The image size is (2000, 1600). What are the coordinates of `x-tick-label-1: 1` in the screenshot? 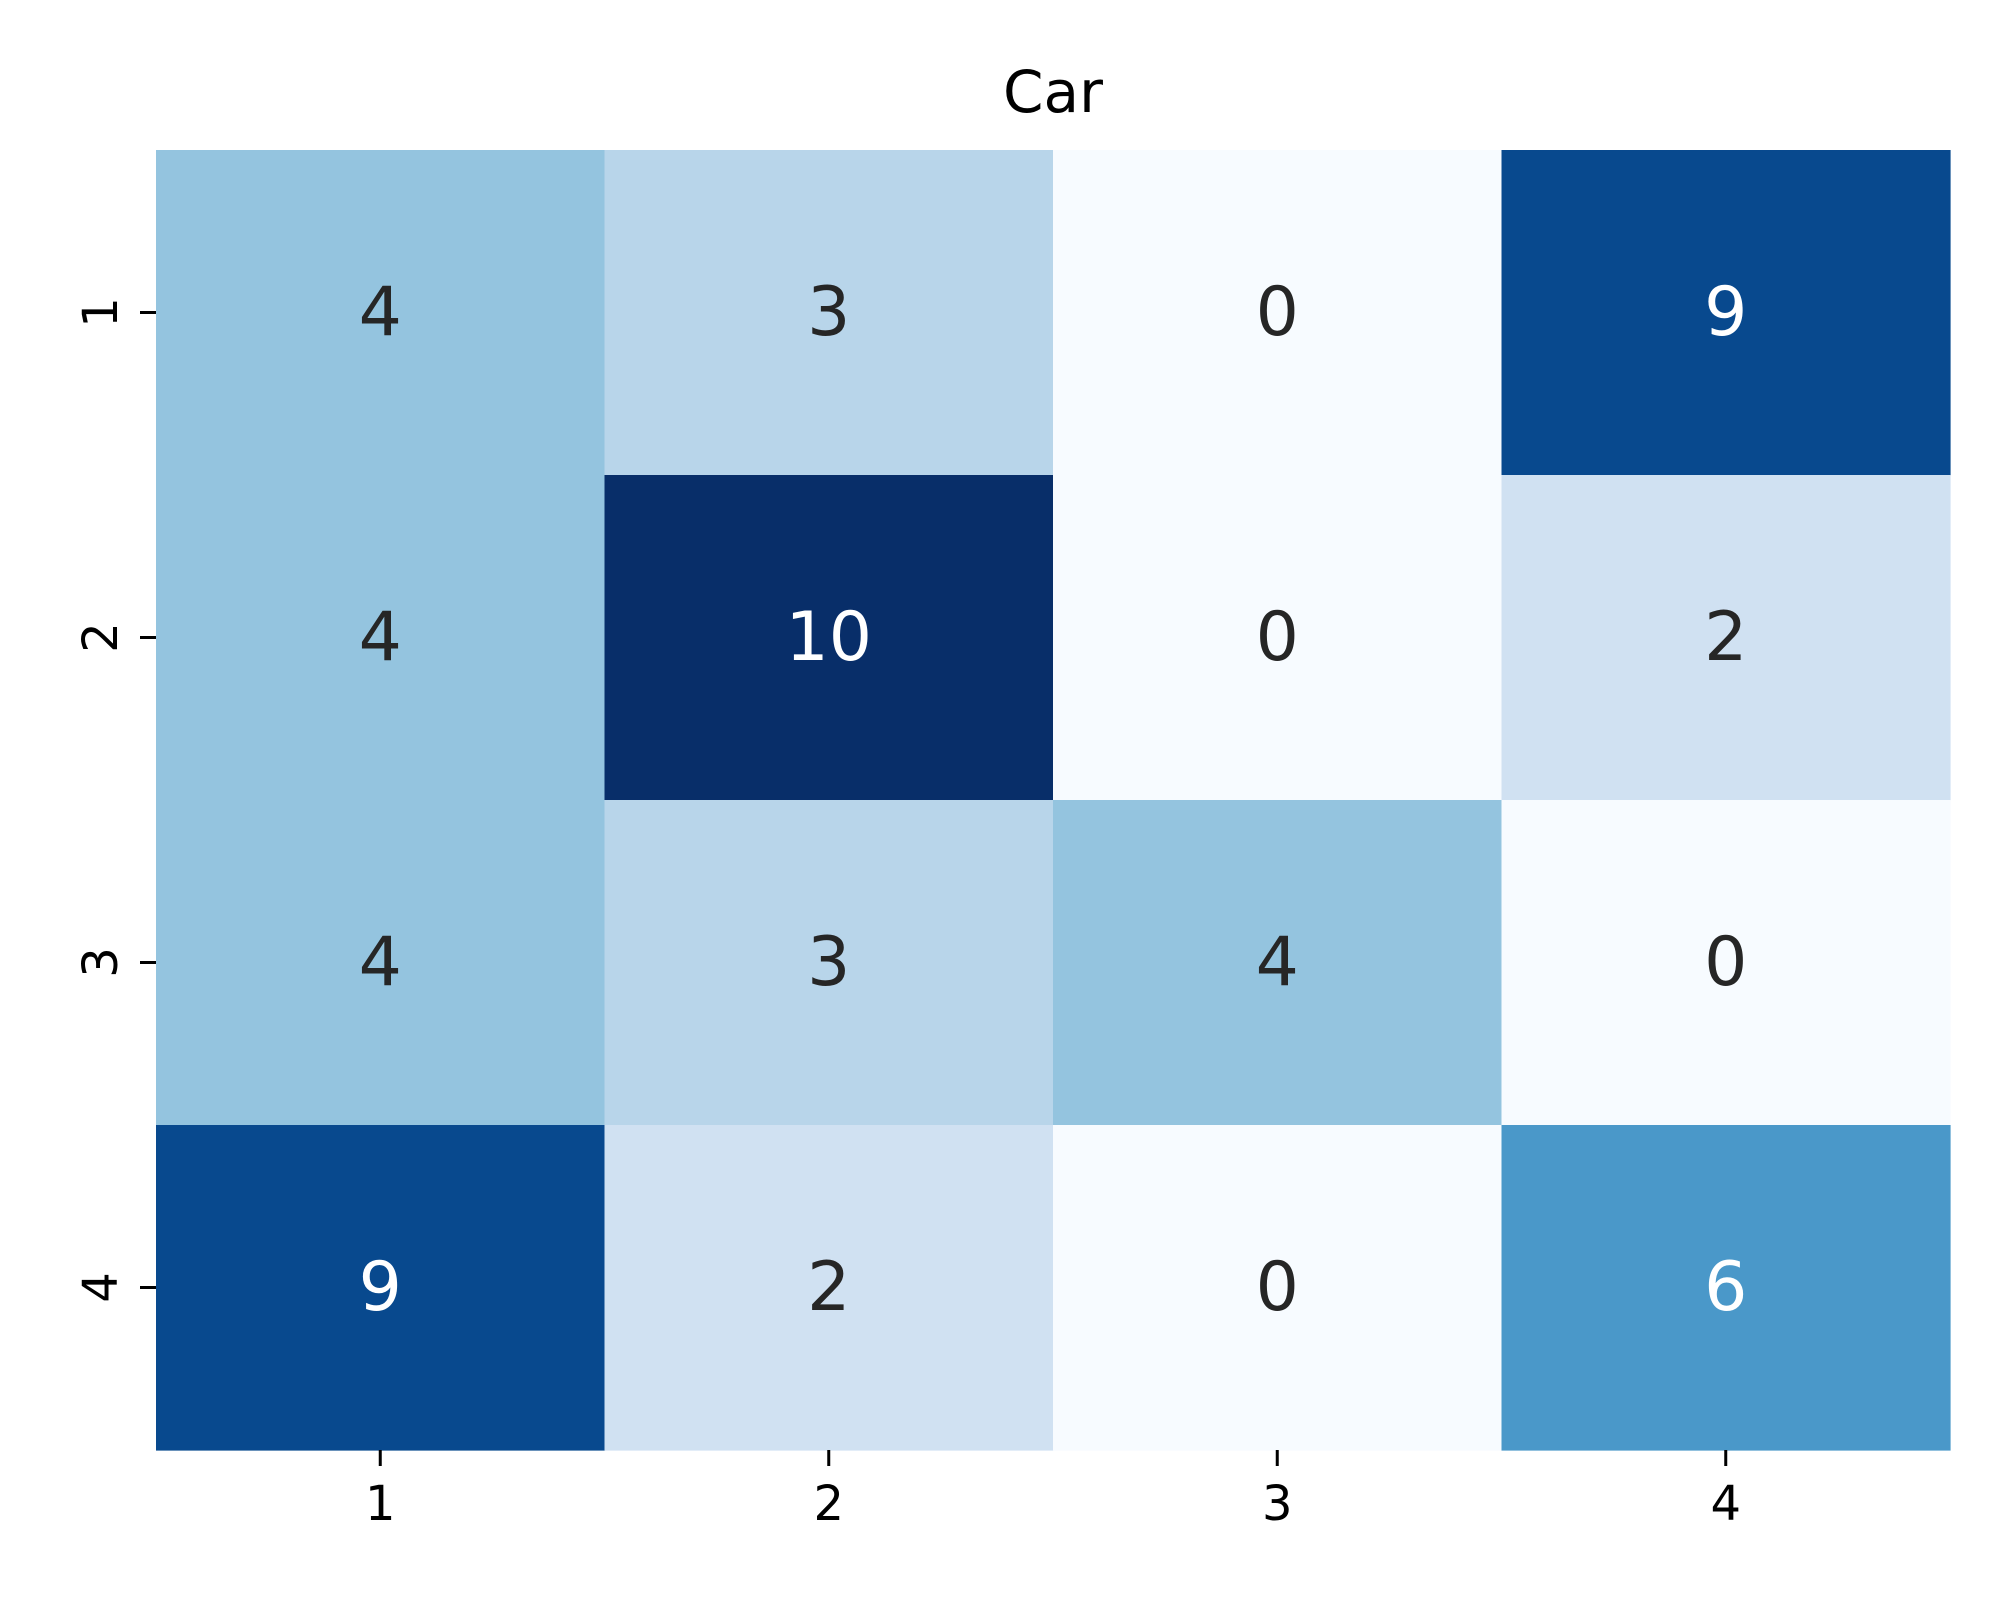 It's located at (380, 1504).